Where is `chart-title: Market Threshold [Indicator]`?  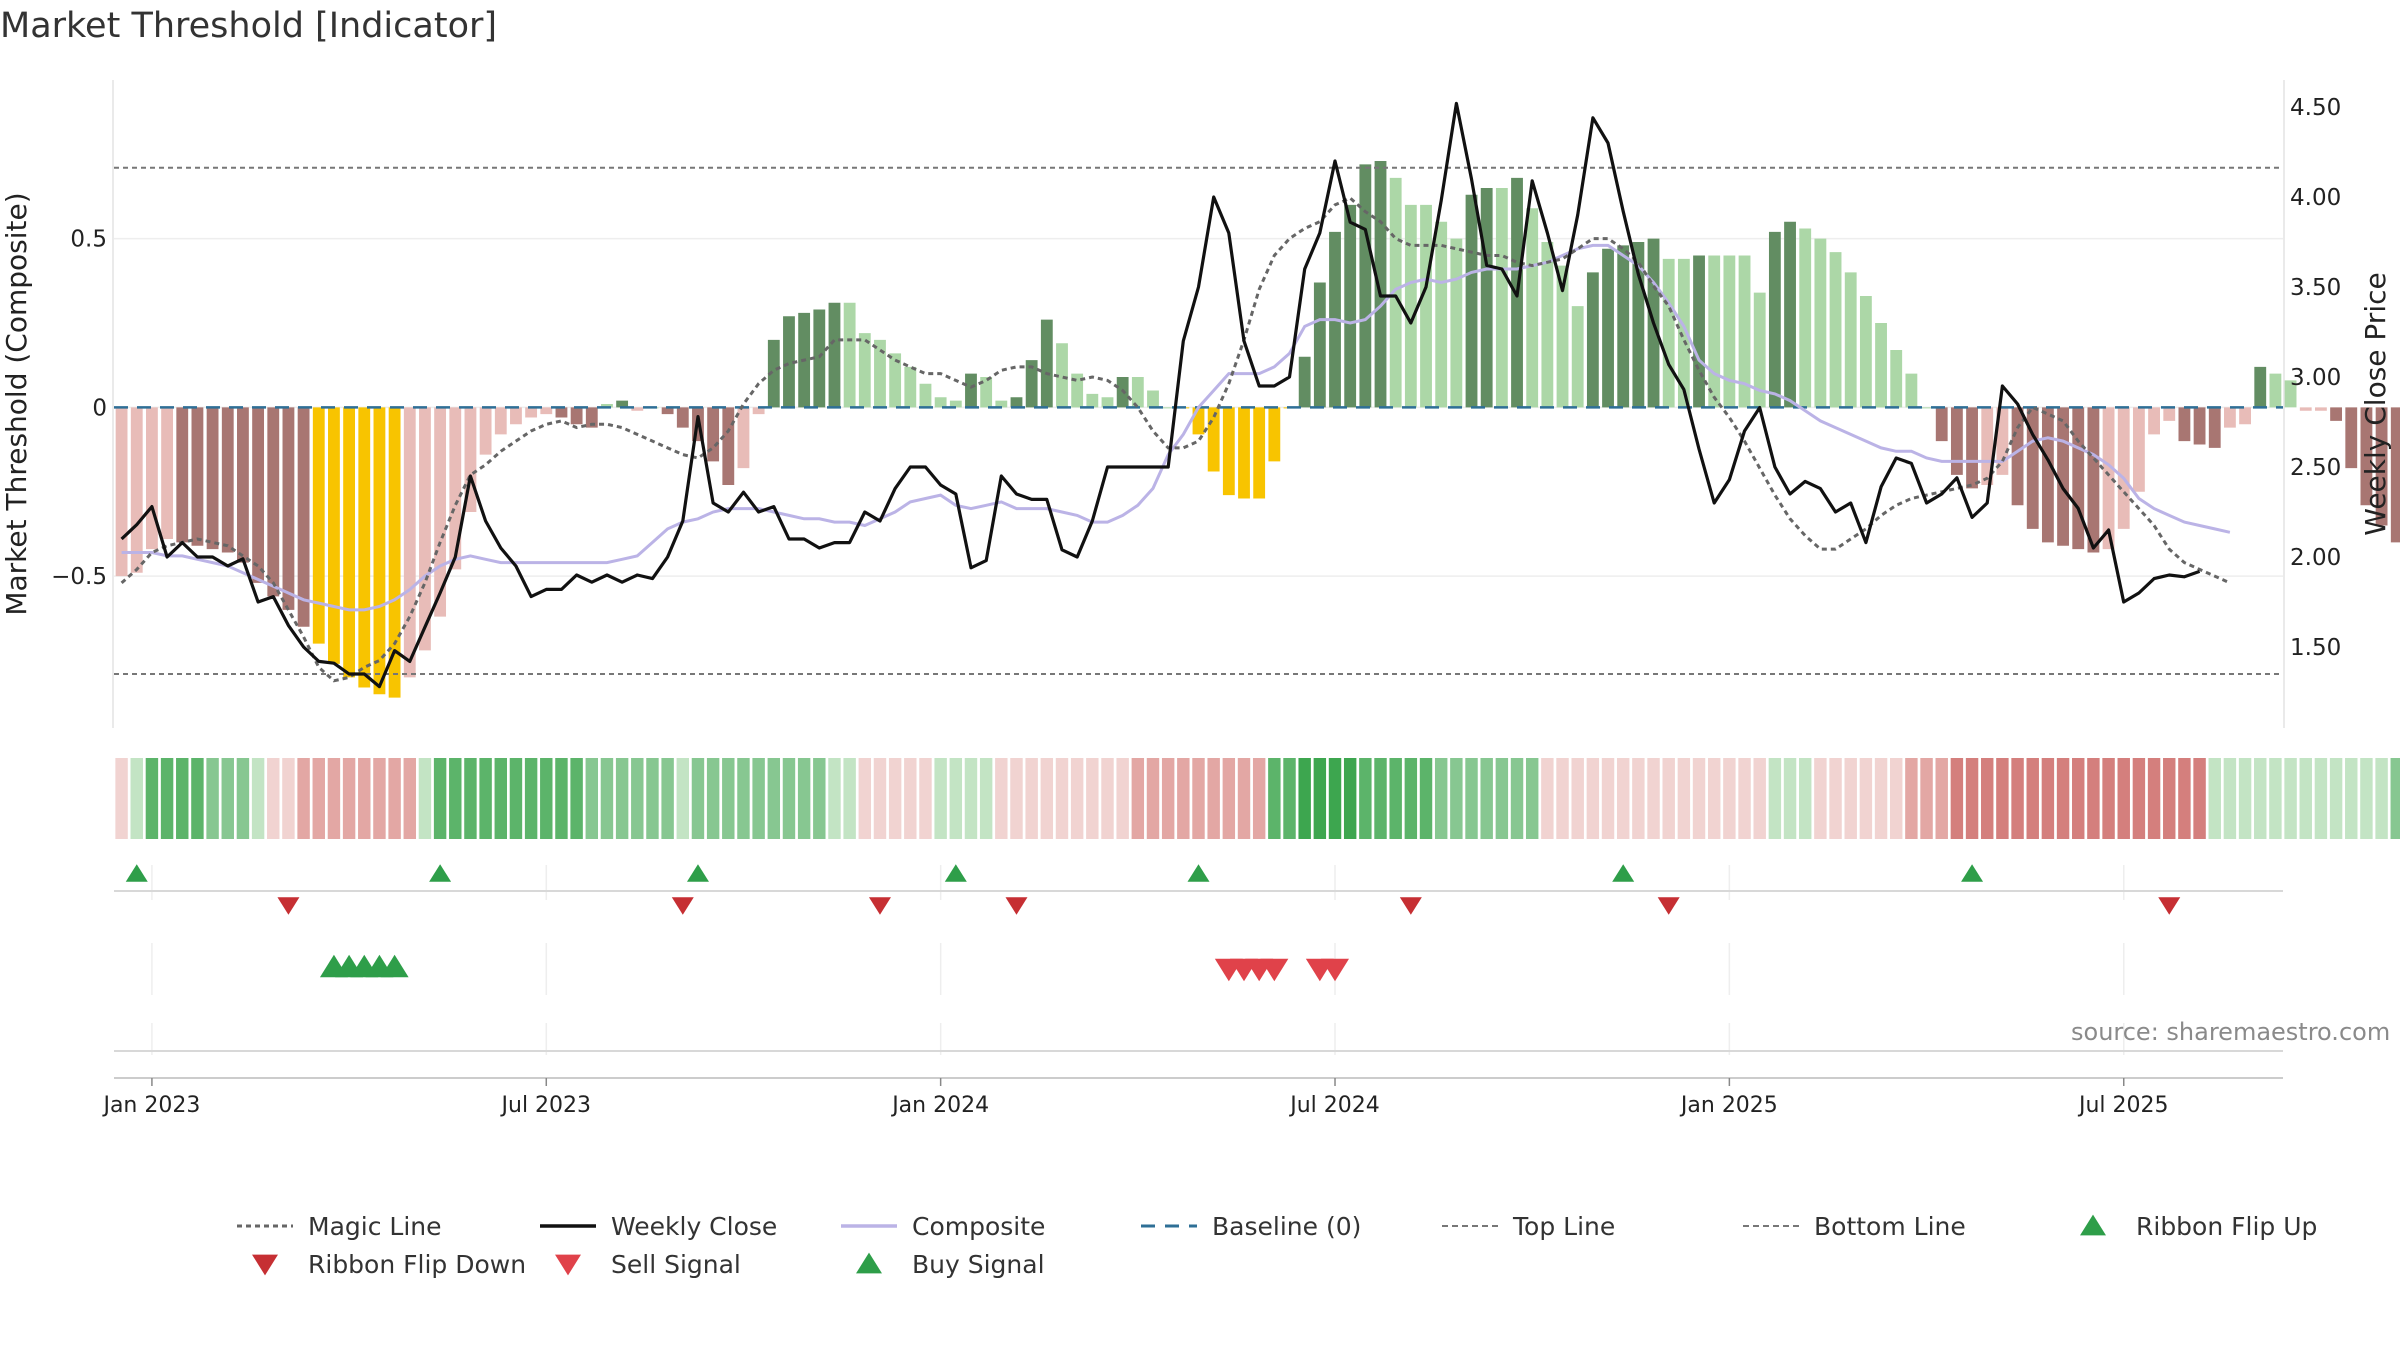 chart-title: Market Threshold [Indicator] is located at coordinates (249, 26).